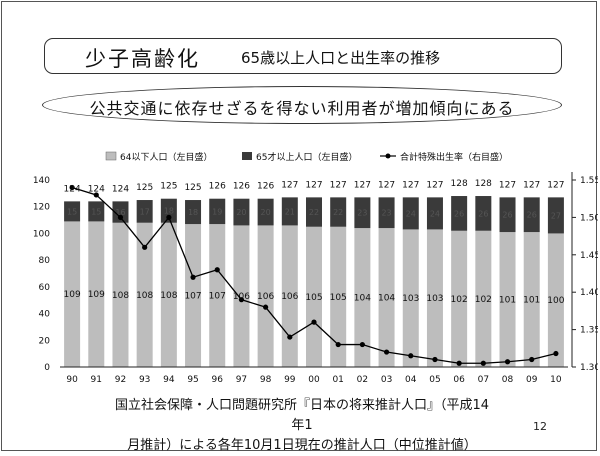  I want to click on title-box: 少子高齢化 65歳以上人口と出生率の推移, so click(303, 56).